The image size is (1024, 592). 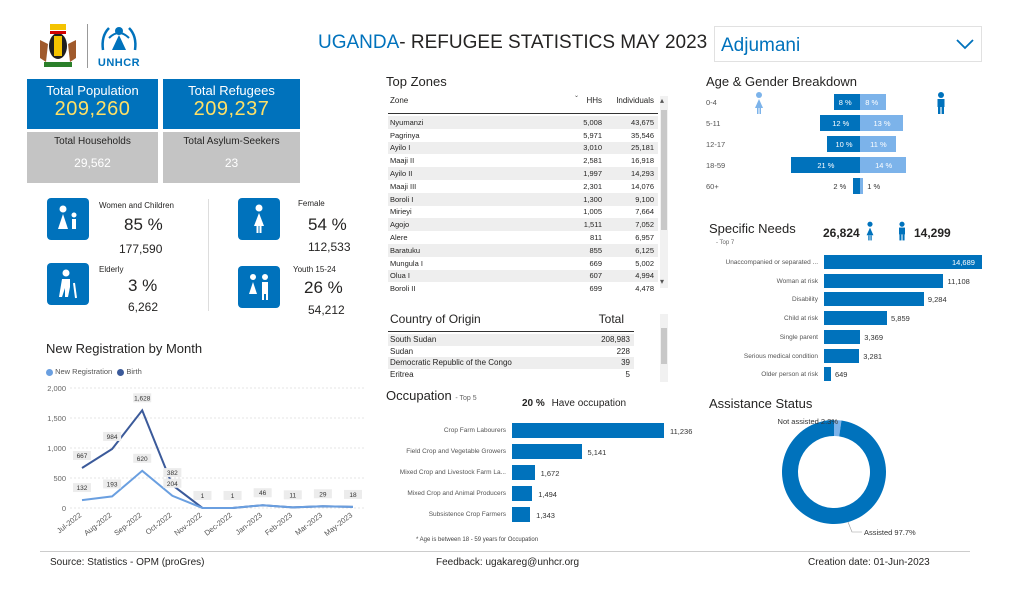 I want to click on location-selected-value: Adjumani, so click(x=761, y=45).